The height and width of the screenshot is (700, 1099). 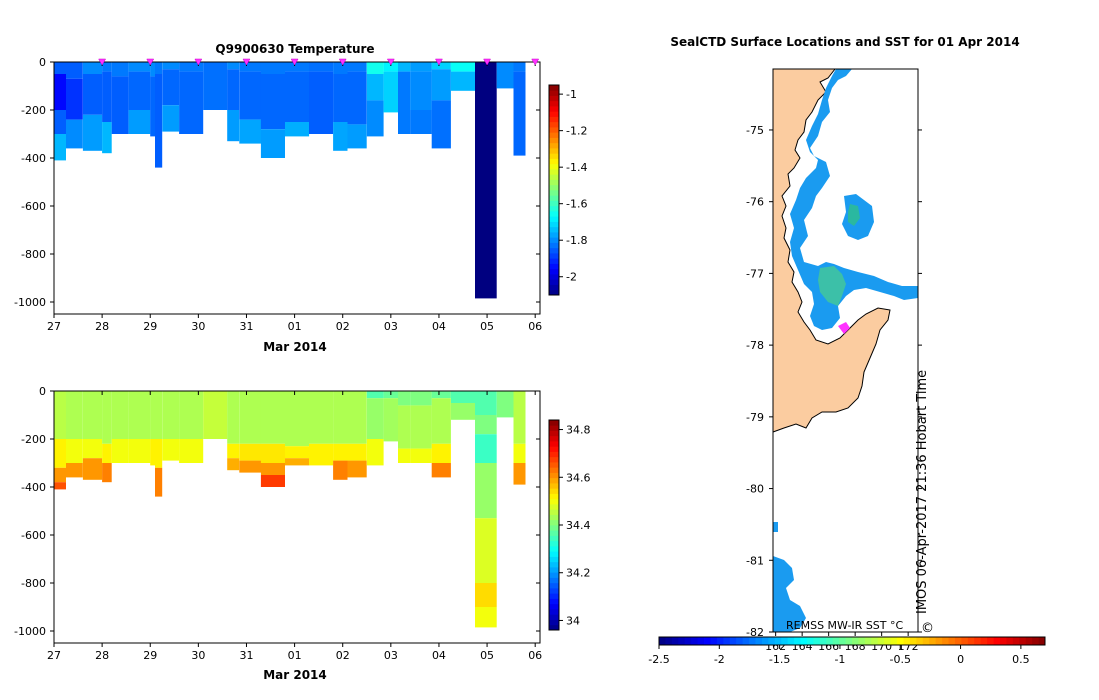 I want to click on map-y-tick-label: -75, so click(x=755, y=130).